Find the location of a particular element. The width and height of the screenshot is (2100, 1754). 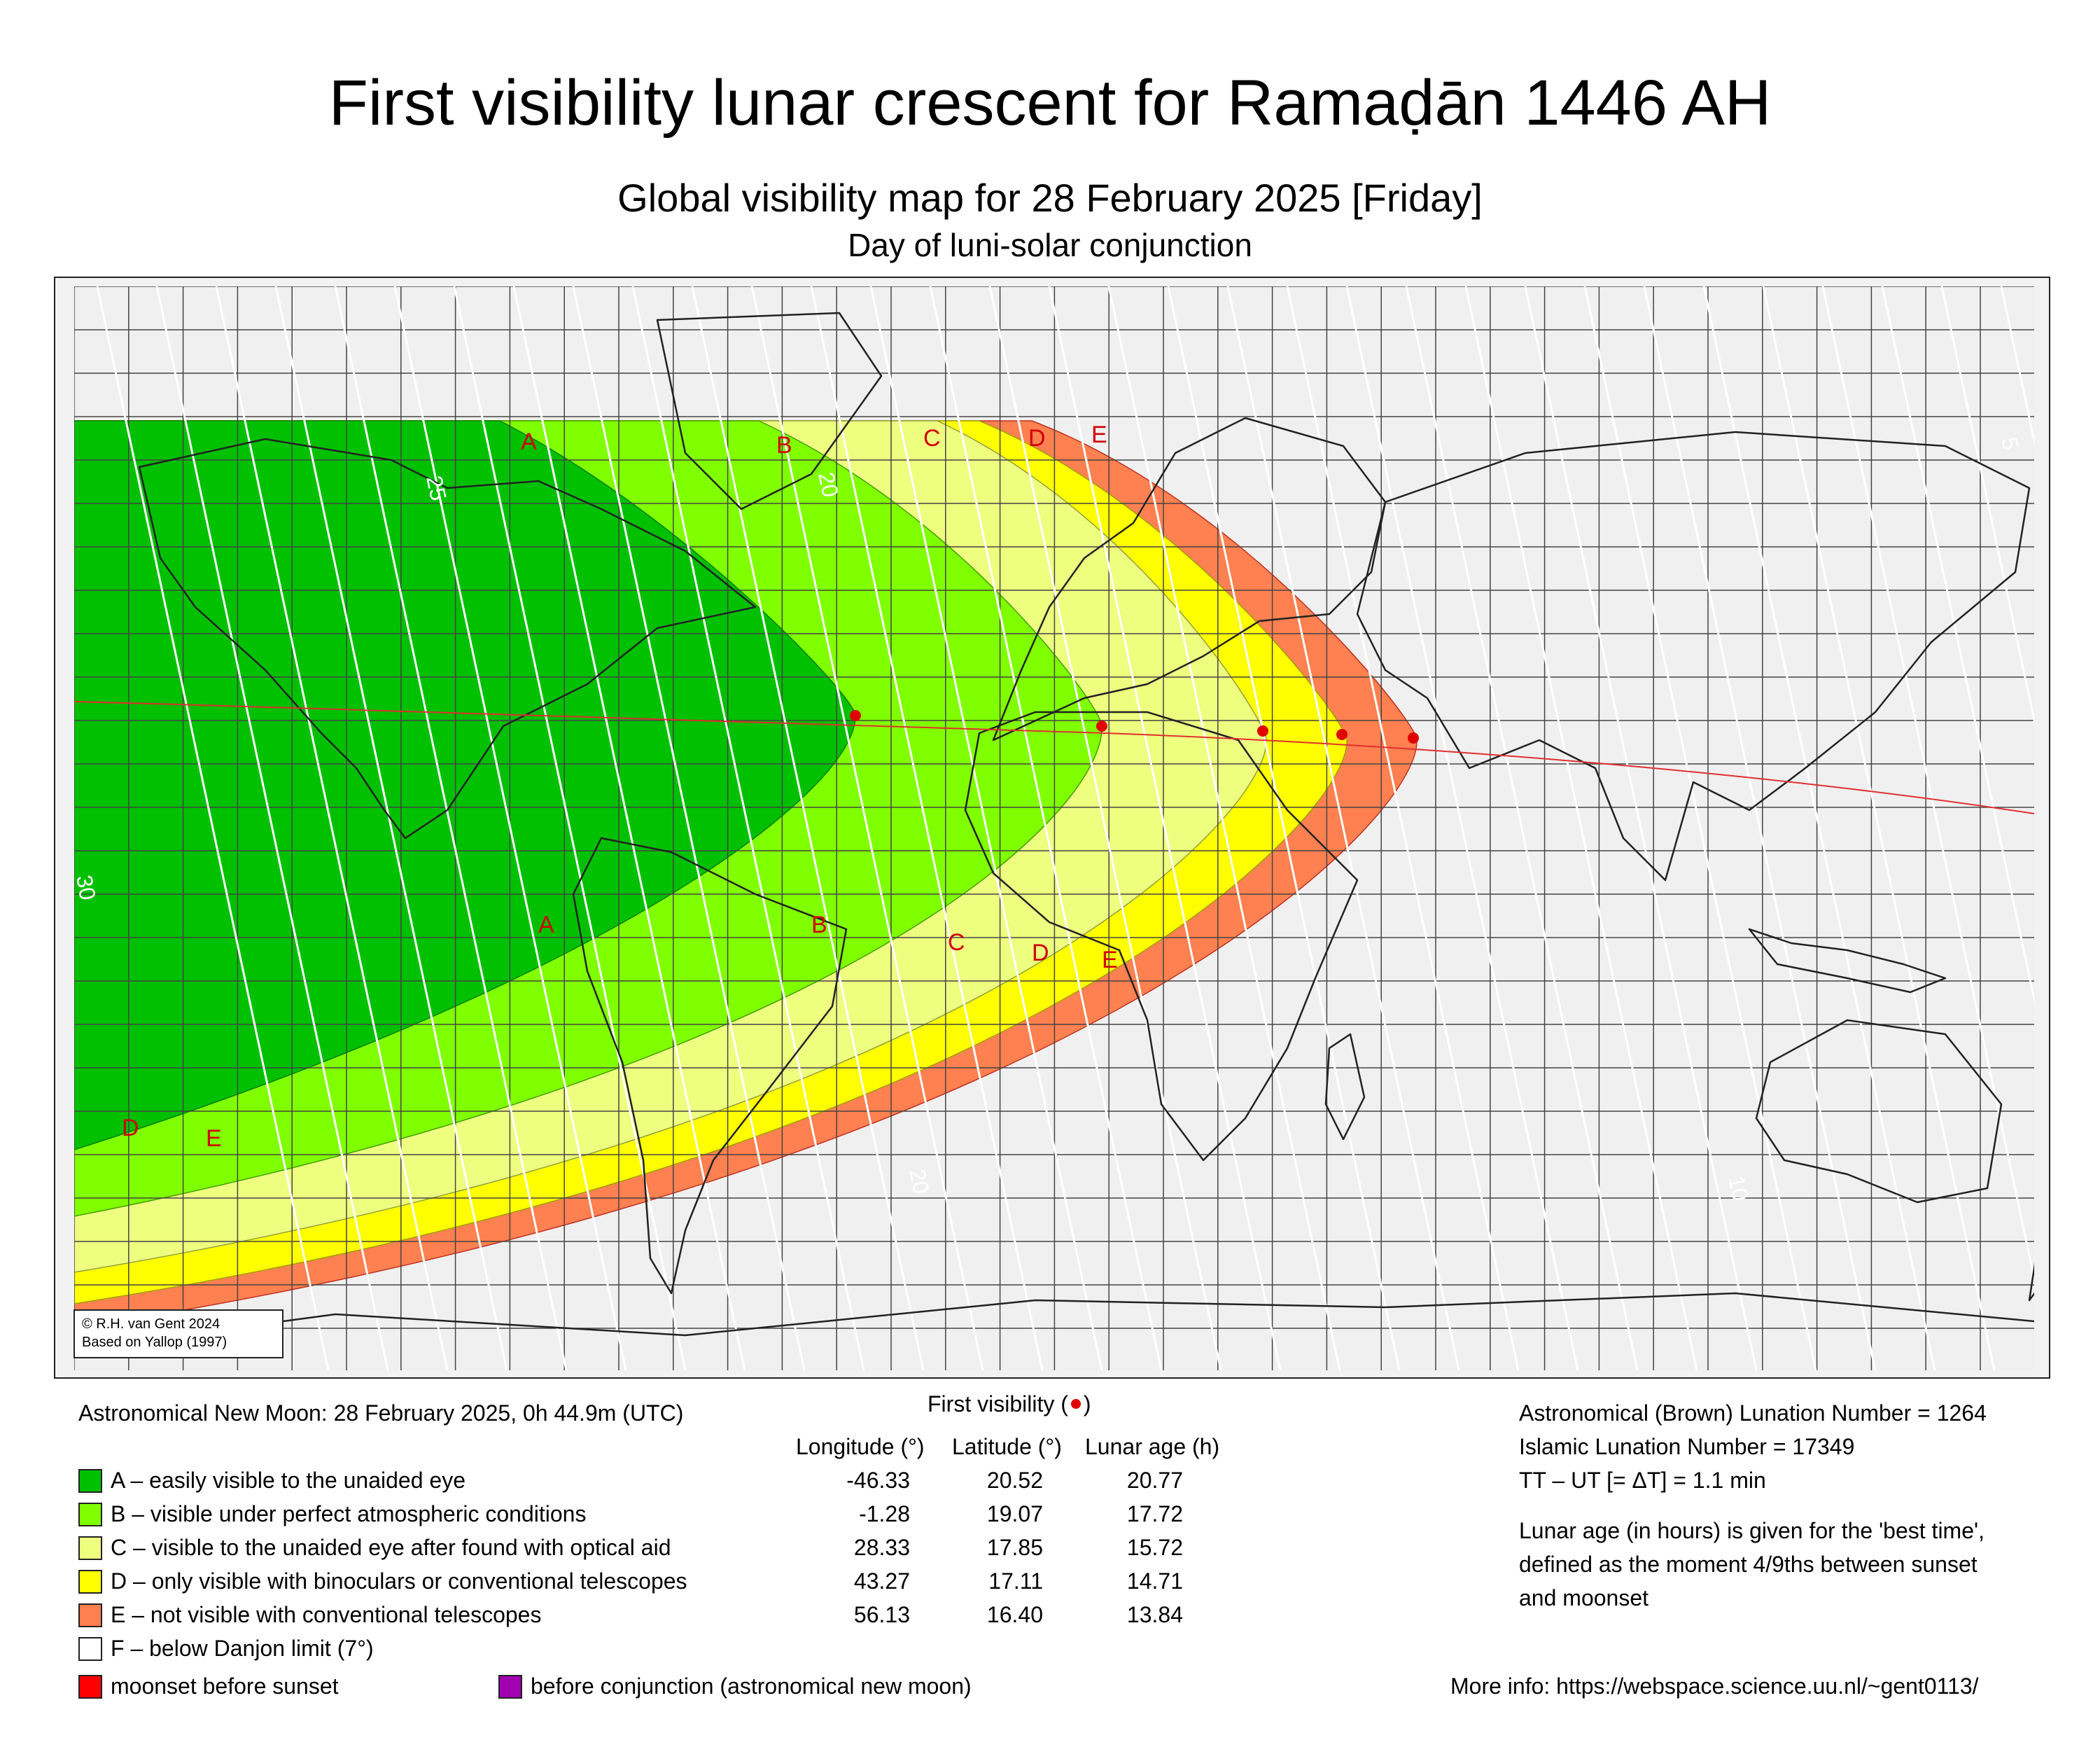

longitude-b: -1.28 is located at coordinates (884, 1513).